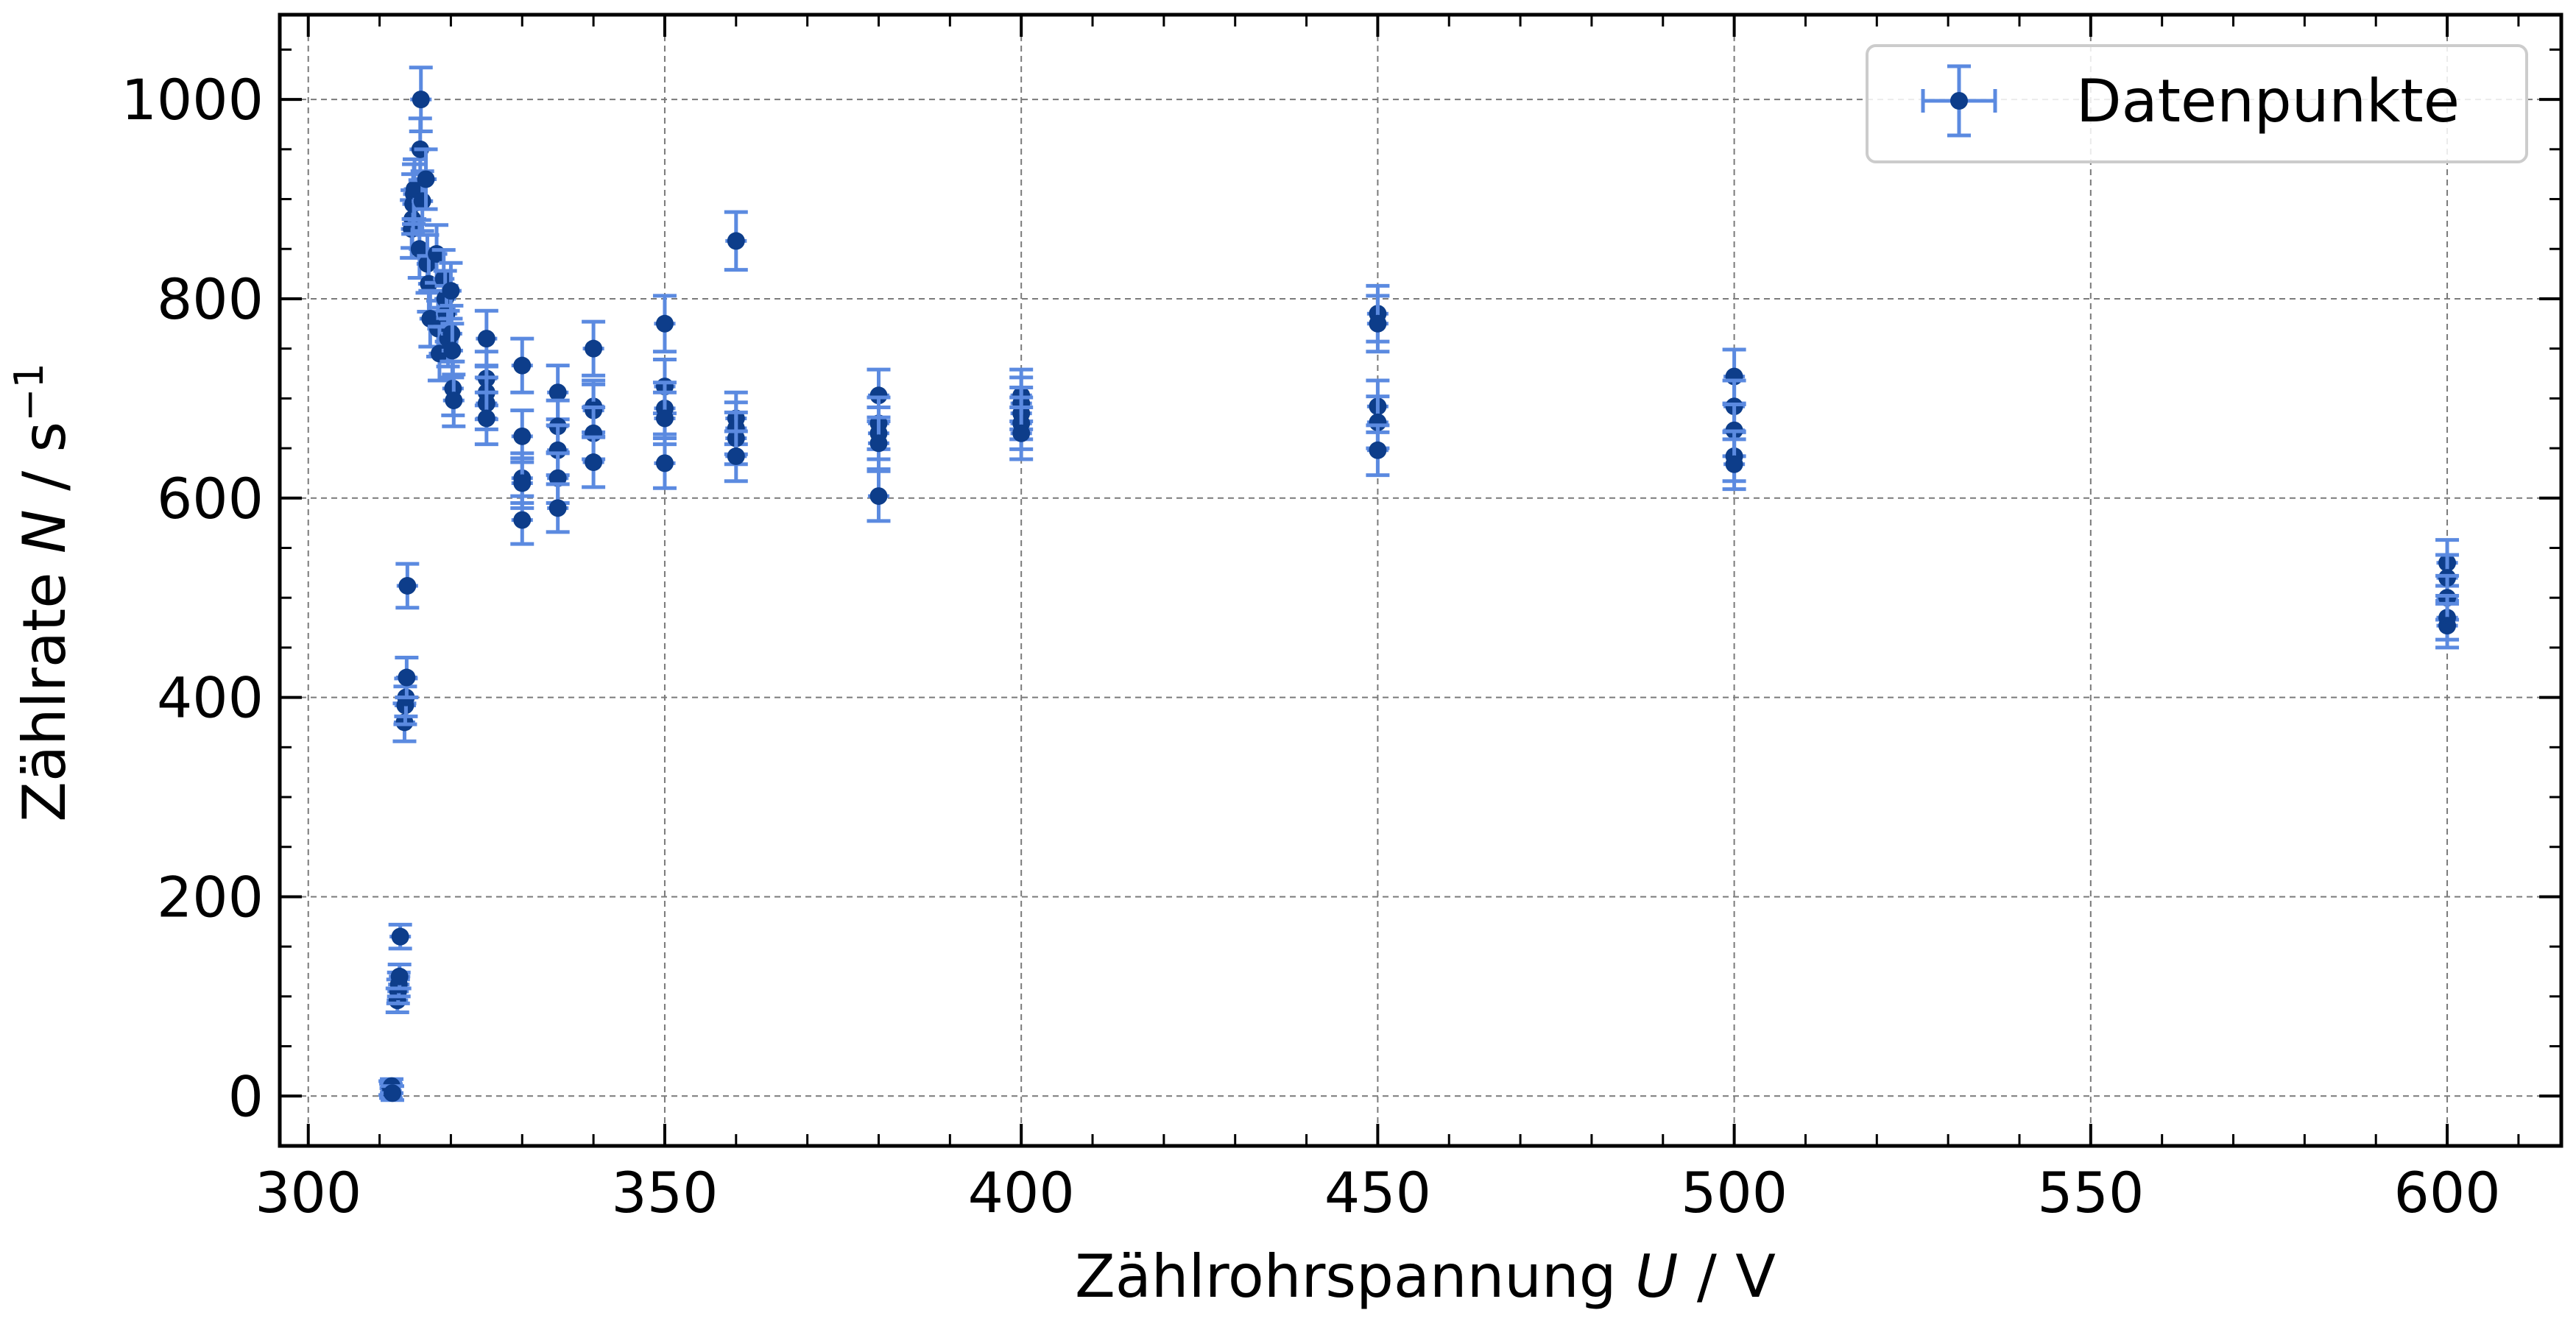 Image resolution: width=2576 pixels, height=1324 pixels. What do you see at coordinates (664, 1192) in the screenshot?
I see `x-tick-label: 350` at bounding box center [664, 1192].